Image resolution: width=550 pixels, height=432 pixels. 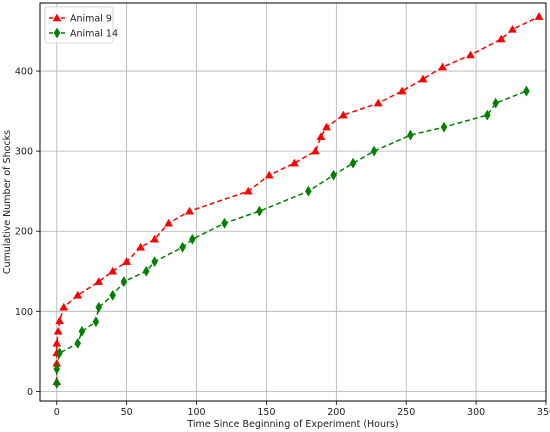 I want to click on y-tick-label-0: 0, so click(x=30, y=392).